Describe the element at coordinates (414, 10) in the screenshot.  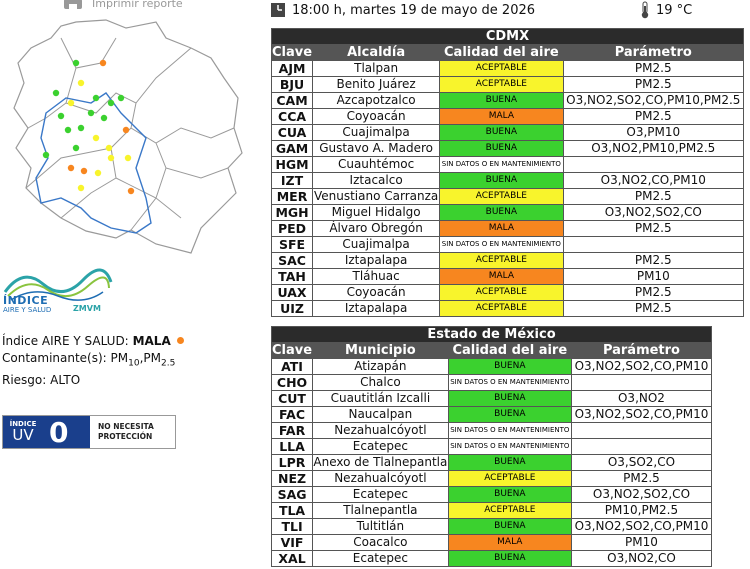
I see `datetime-text: 18:00 h, martes 19 de mayo de 2026` at that location.